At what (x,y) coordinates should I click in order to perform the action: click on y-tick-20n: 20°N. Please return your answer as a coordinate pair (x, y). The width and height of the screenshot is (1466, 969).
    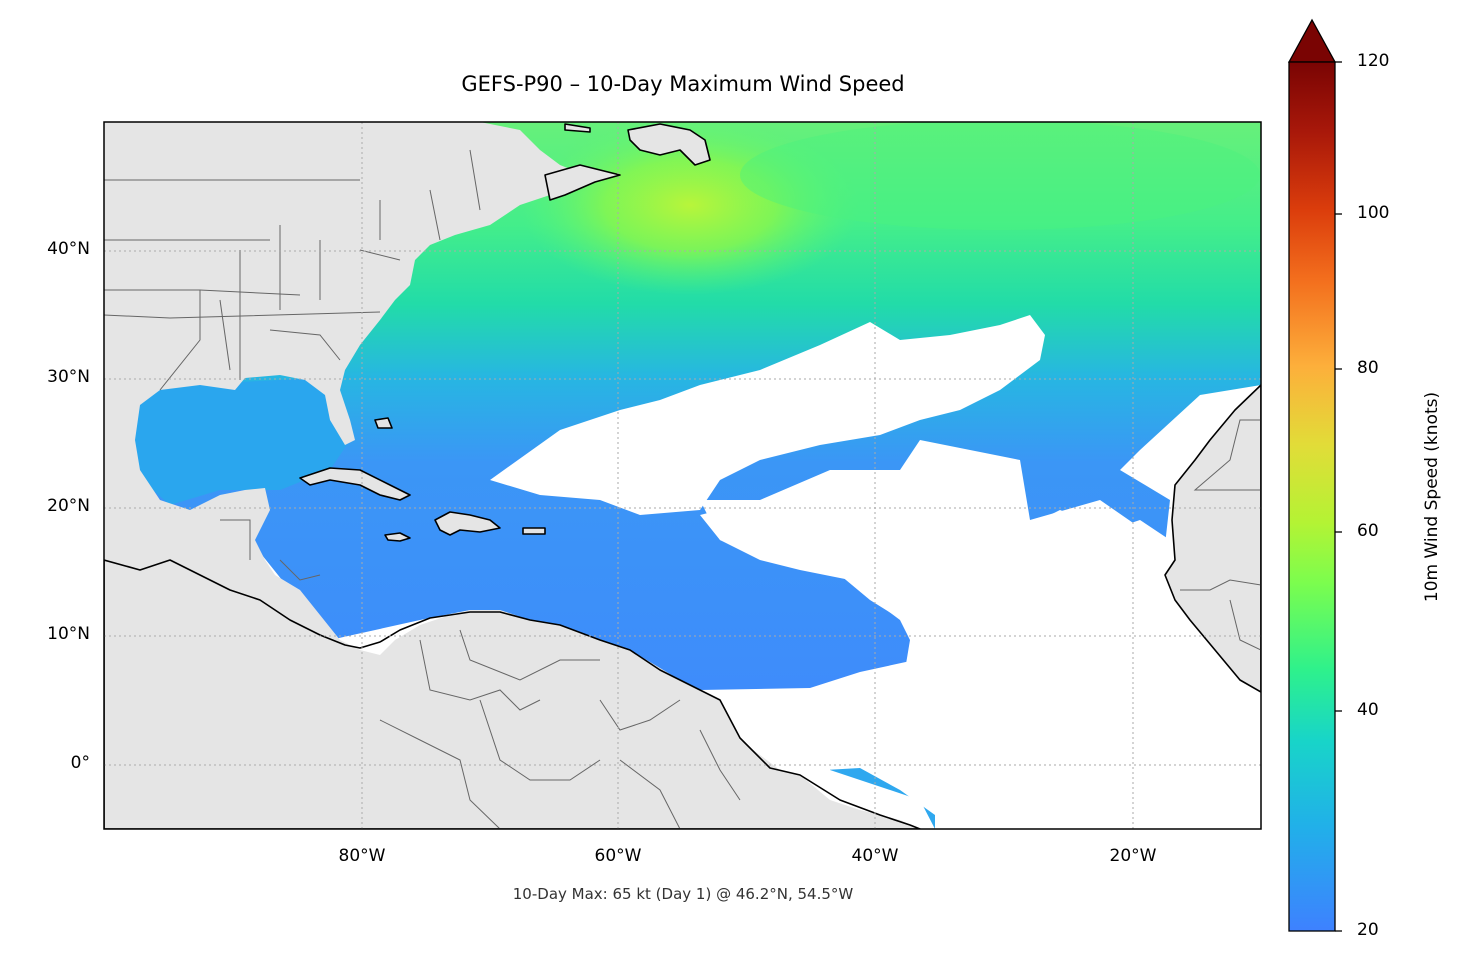
    Looking at the image, I should click on (68, 506).